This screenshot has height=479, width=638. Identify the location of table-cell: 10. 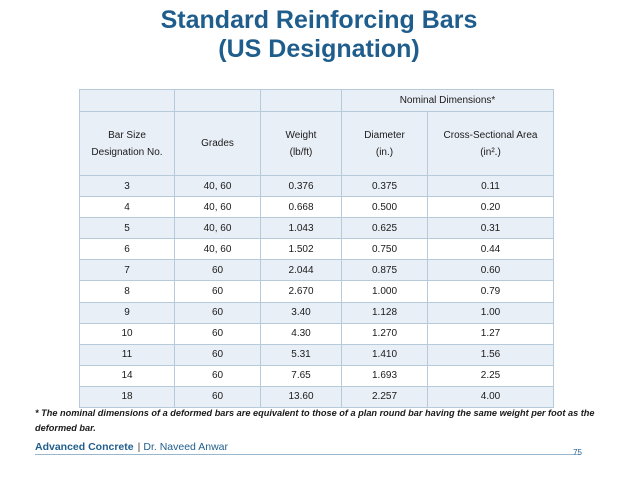
(127, 333).